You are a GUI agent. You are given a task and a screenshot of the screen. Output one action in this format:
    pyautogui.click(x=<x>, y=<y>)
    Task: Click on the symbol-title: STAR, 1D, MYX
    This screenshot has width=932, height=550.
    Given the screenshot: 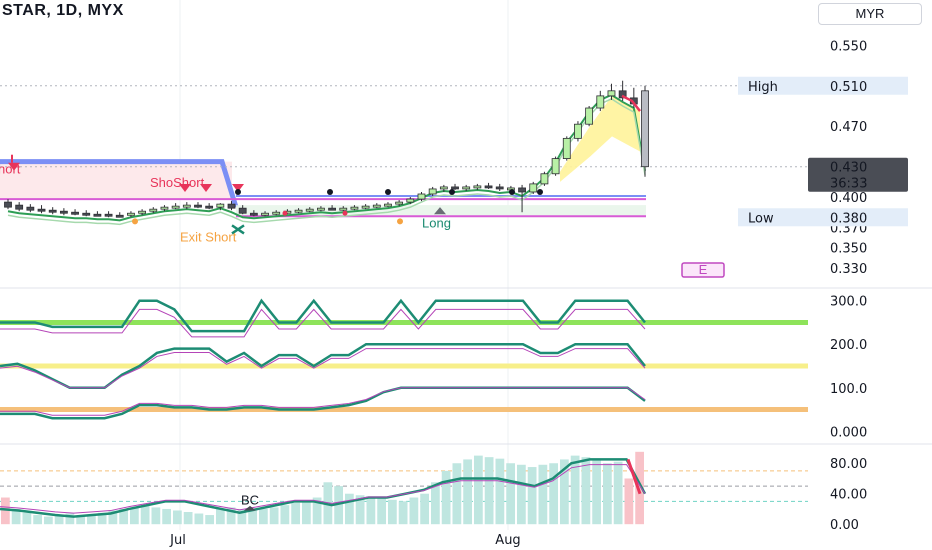 What is the action you would take?
    pyautogui.click(x=63, y=10)
    